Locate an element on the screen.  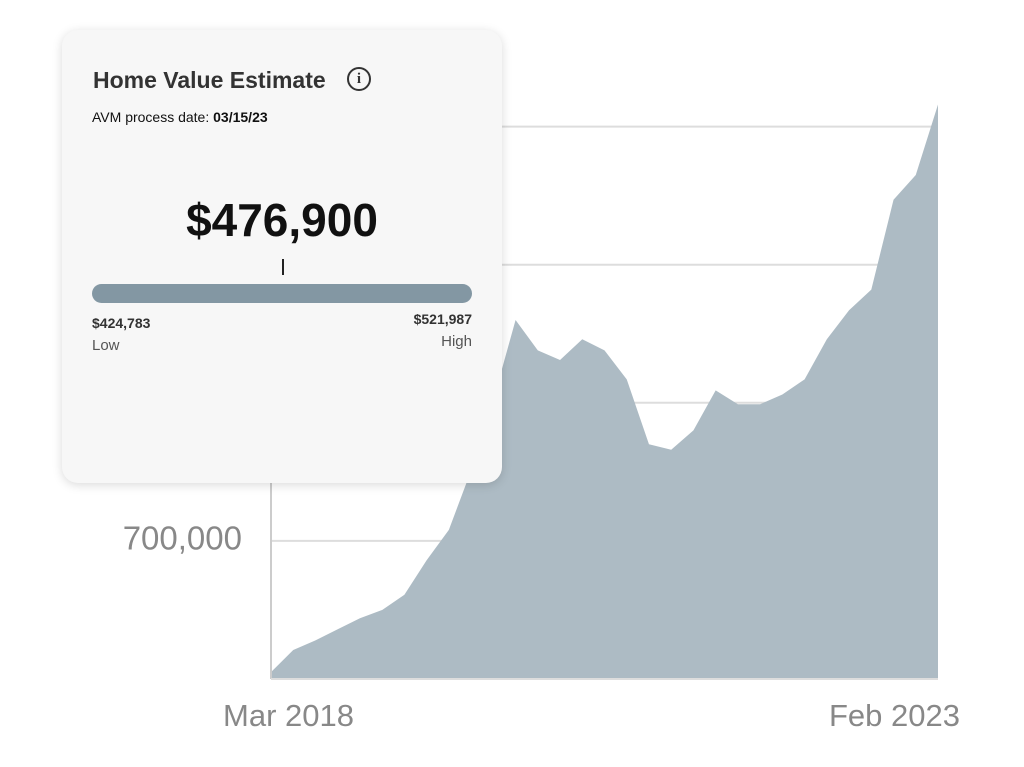
estimate: $476,900 is located at coordinates (282, 220).